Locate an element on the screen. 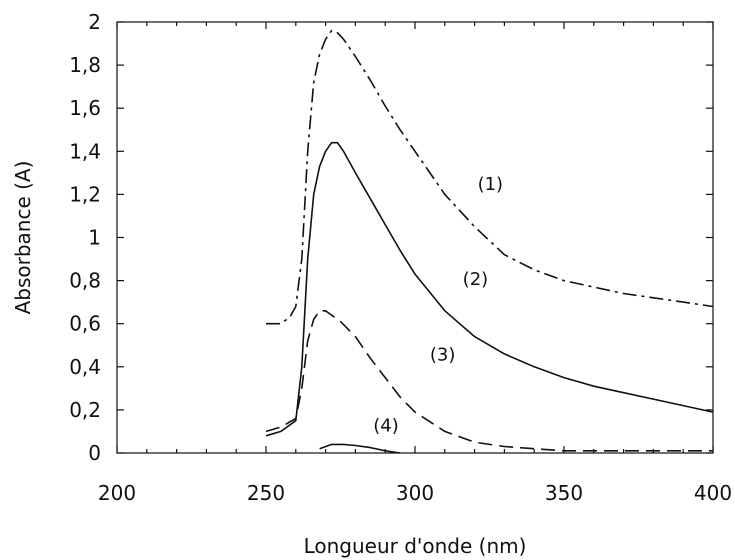 Image resolution: width=735 pixels, height=560 pixels. y-tick-label: 1,8 is located at coordinates (85, 65).